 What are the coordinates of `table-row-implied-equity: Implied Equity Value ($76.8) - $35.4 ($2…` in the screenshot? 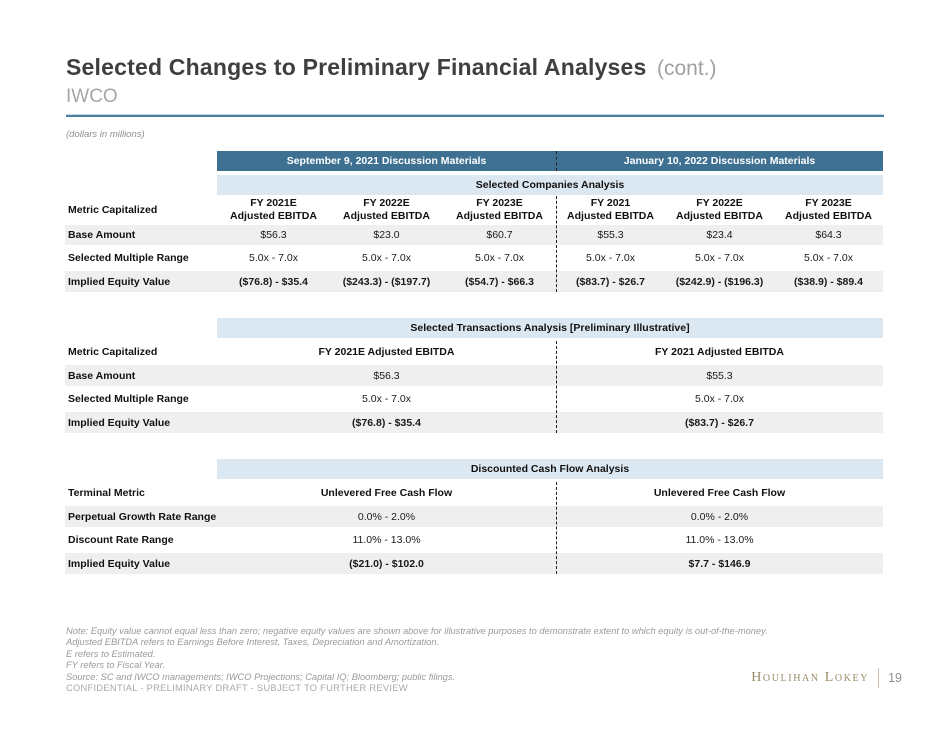 It's located at (474, 281).